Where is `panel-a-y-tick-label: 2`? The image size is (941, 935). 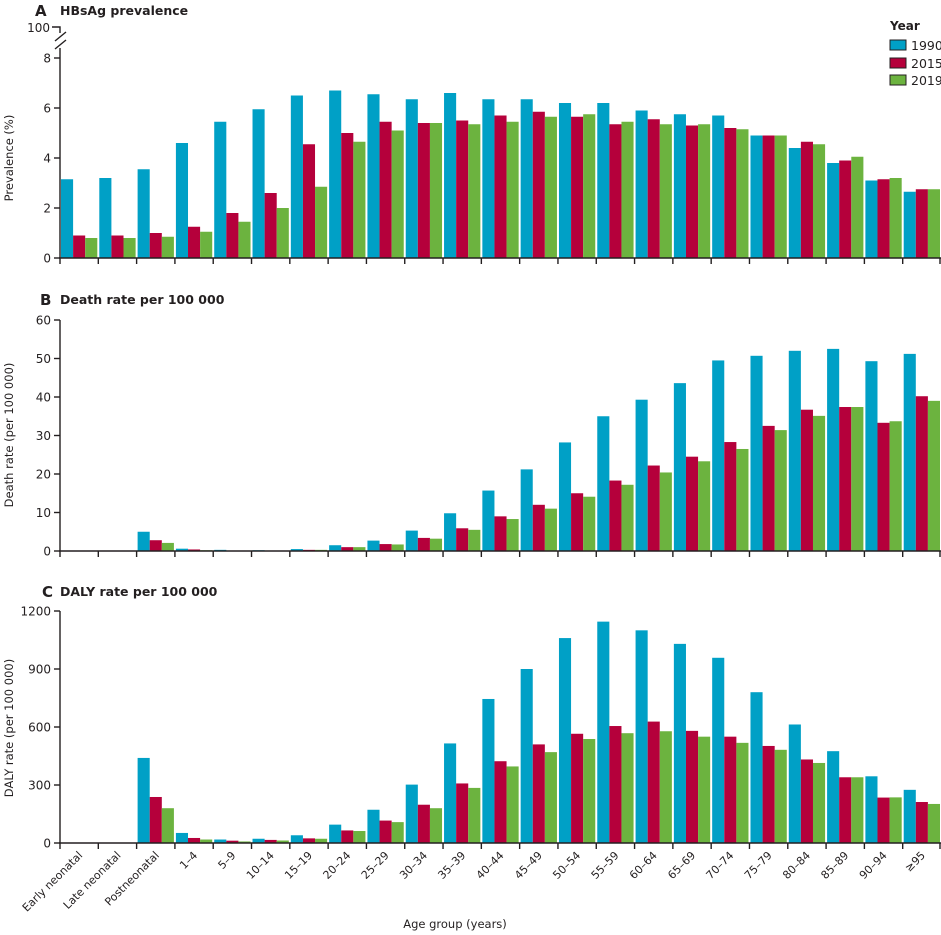 panel-a-y-tick-label: 2 is located at coordinates (47, 209).